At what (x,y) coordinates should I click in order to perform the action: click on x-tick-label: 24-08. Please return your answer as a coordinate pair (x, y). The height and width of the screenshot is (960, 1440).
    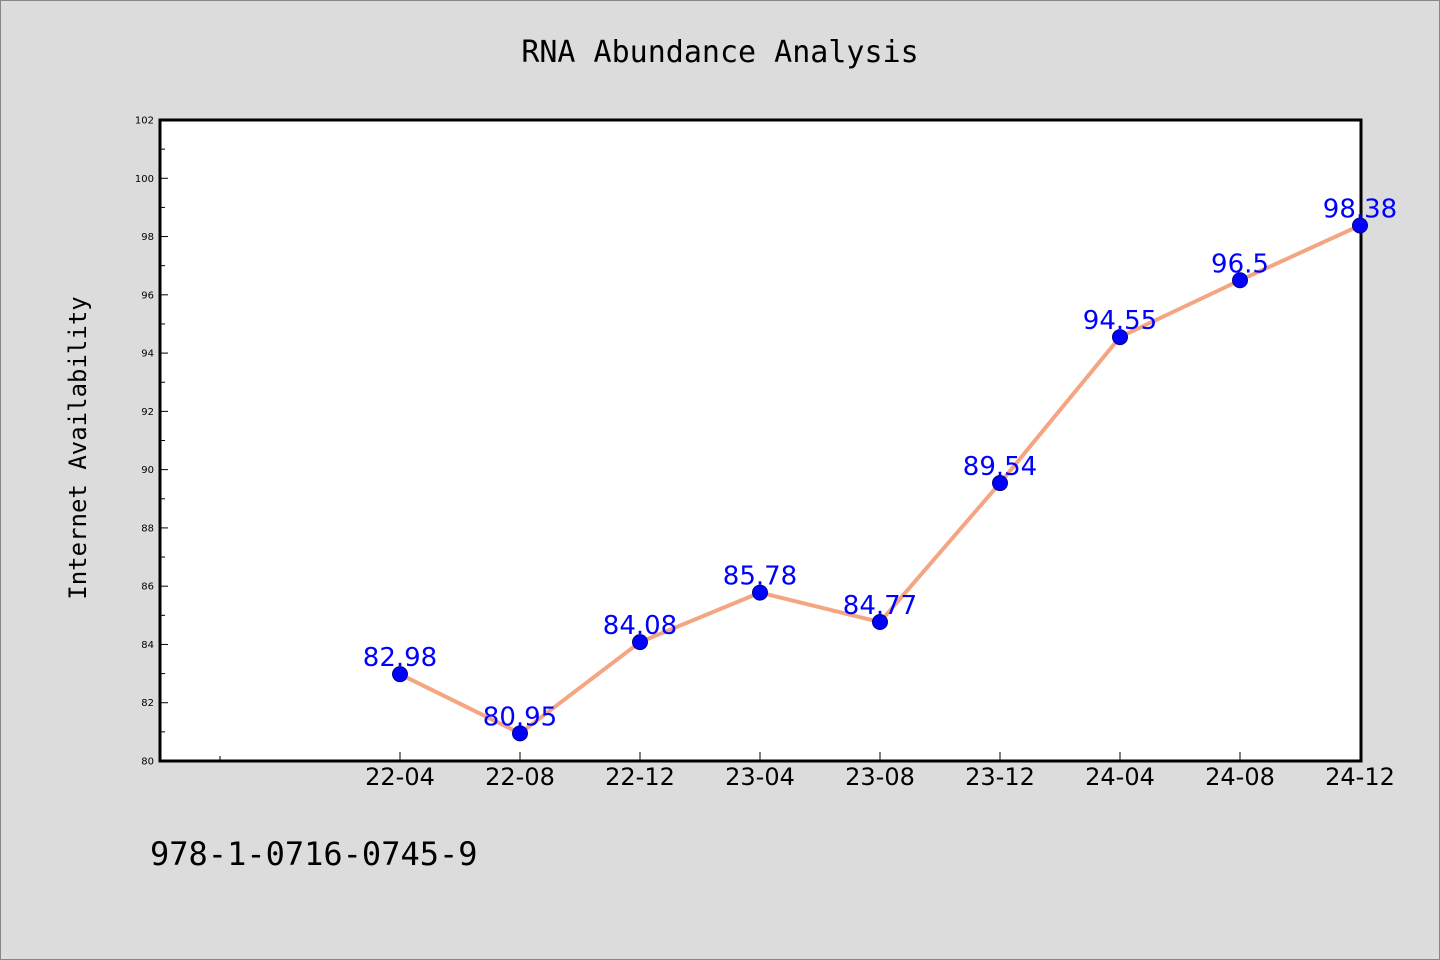
    Looking at the image, I should click on (1240, 777).